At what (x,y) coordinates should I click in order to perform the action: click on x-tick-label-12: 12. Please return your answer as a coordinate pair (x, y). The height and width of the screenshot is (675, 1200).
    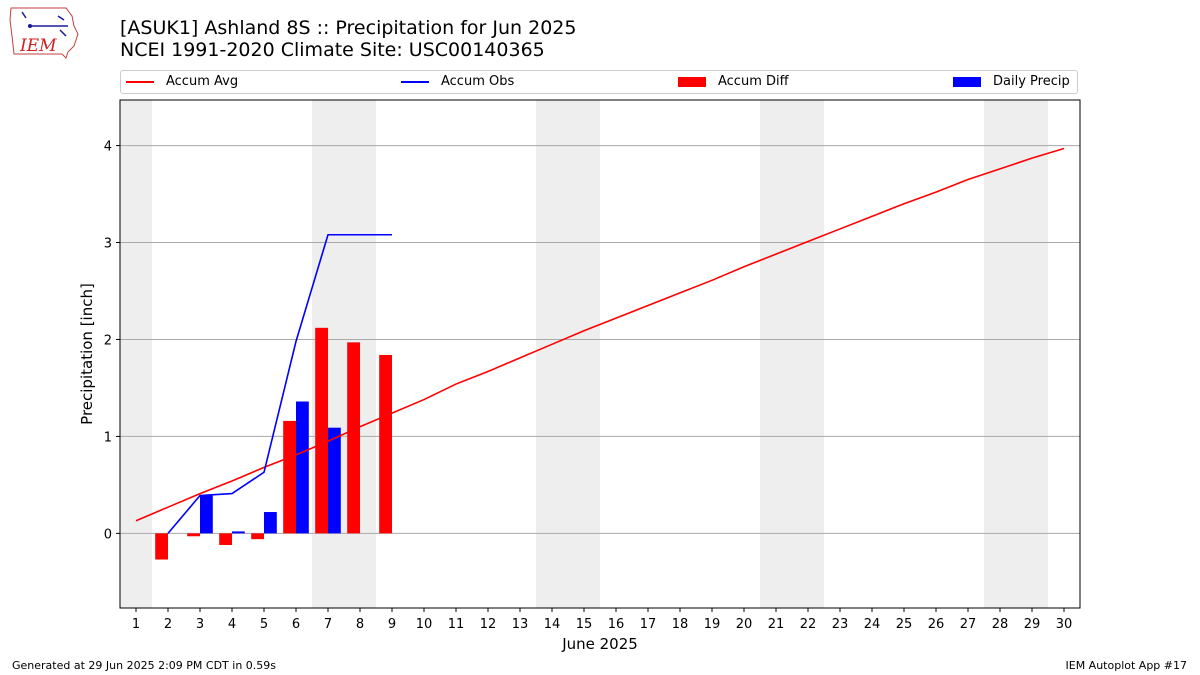
    Looking at the image, I should click on (488, 624).